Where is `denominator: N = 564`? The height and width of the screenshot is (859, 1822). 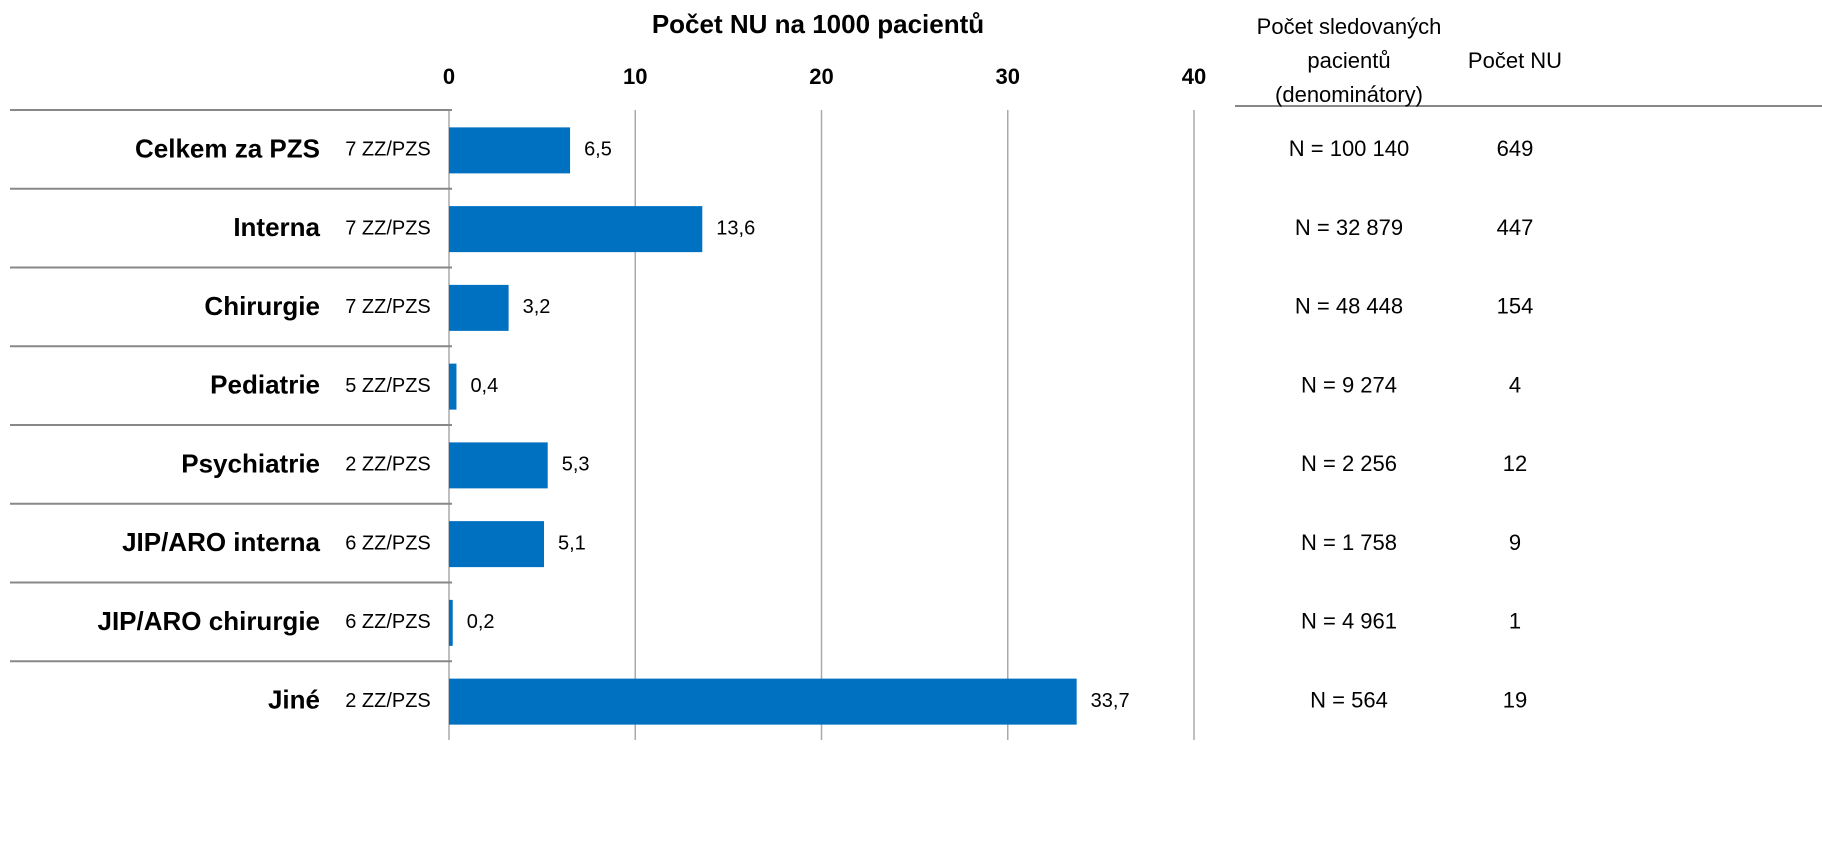
denominator: N = 564 is located at coordinates (1349, 699).